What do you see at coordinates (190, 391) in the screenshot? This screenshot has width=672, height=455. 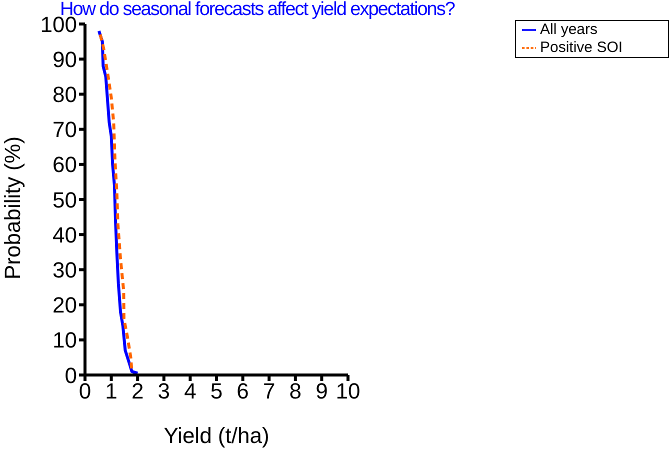 I see `x-tick-label: 4` at bounding box center [190, 391].